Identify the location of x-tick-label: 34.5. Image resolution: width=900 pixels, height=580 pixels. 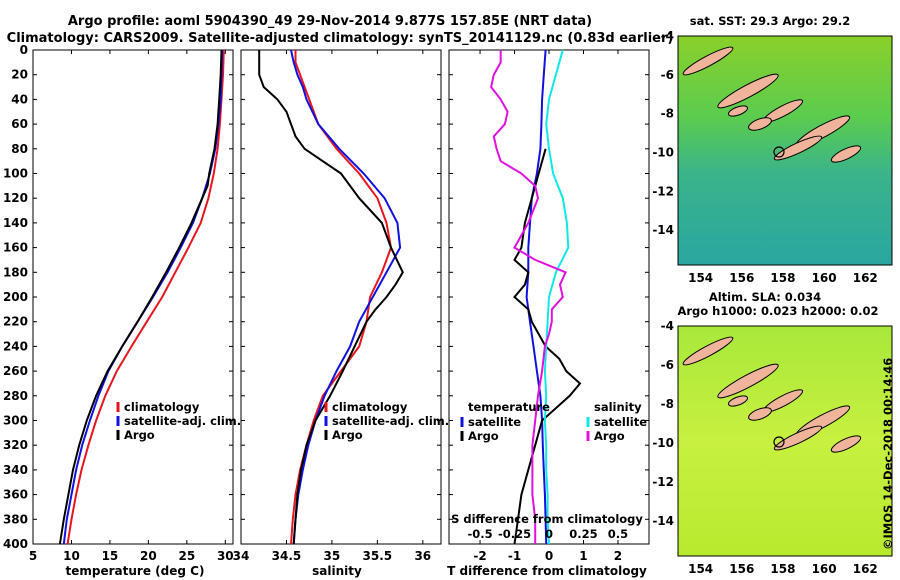
(287, 556).